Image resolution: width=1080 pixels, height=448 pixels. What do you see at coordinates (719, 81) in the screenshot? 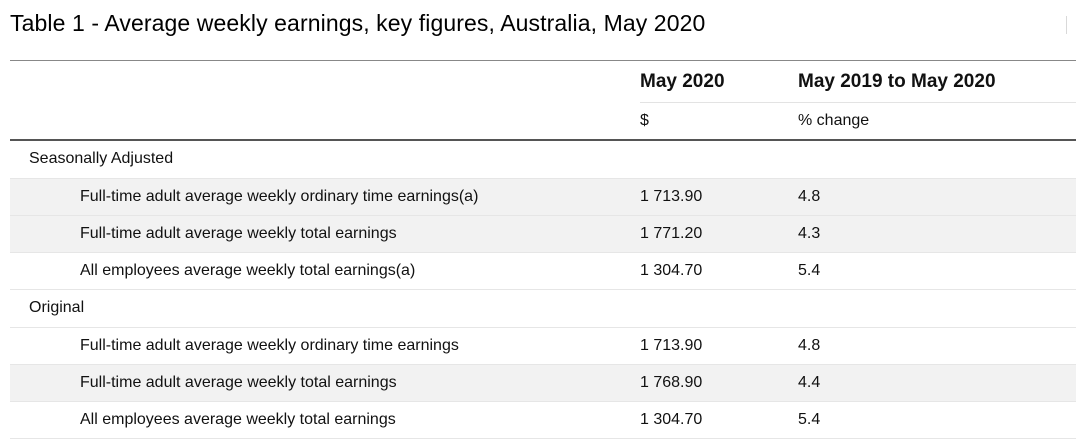
I see `column-header-may-2020: May 2020` at bounding box center [719, 81].